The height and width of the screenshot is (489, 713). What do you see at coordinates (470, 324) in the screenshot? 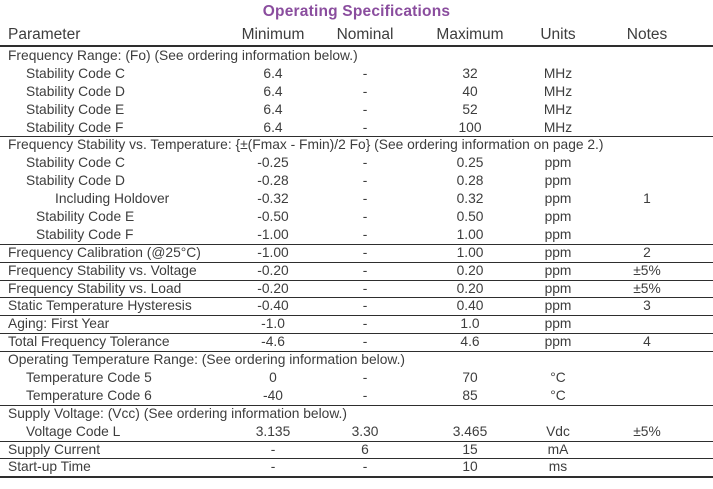
I see `cell-maximum: 1.0` at bounding box center [470, 324].